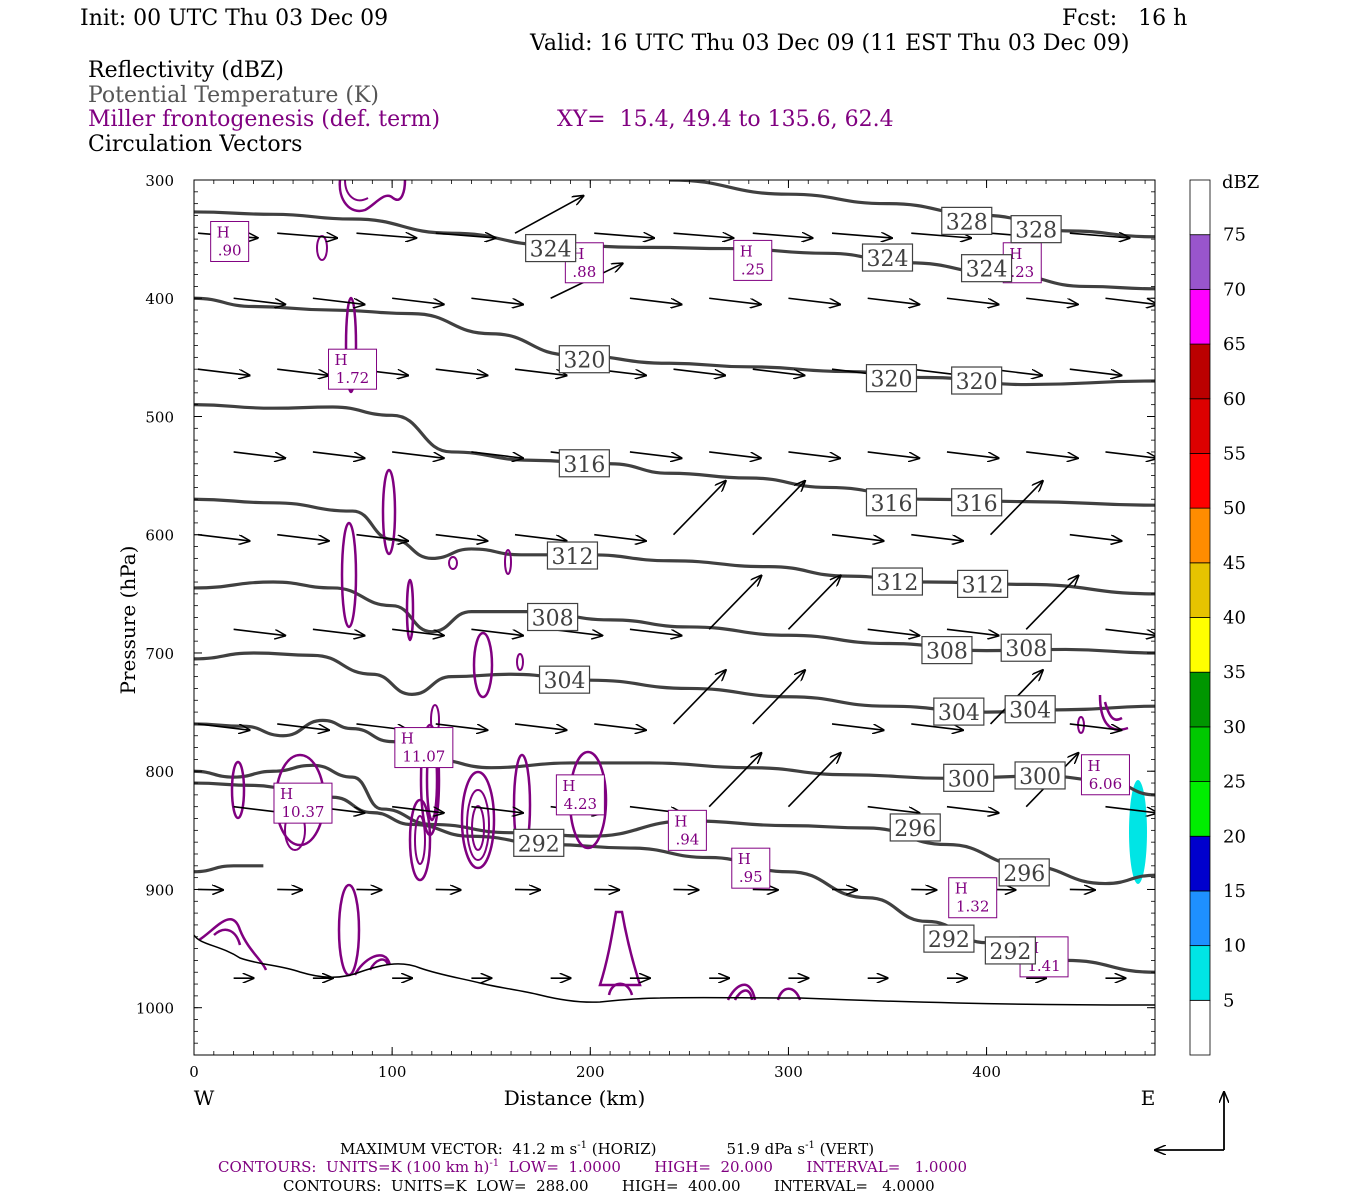 The width and height of the screenshot is (1350, 1200). Describe the element at coordinates (1022, 272) in the screenshot. I see `svg-text: .23` at that location.